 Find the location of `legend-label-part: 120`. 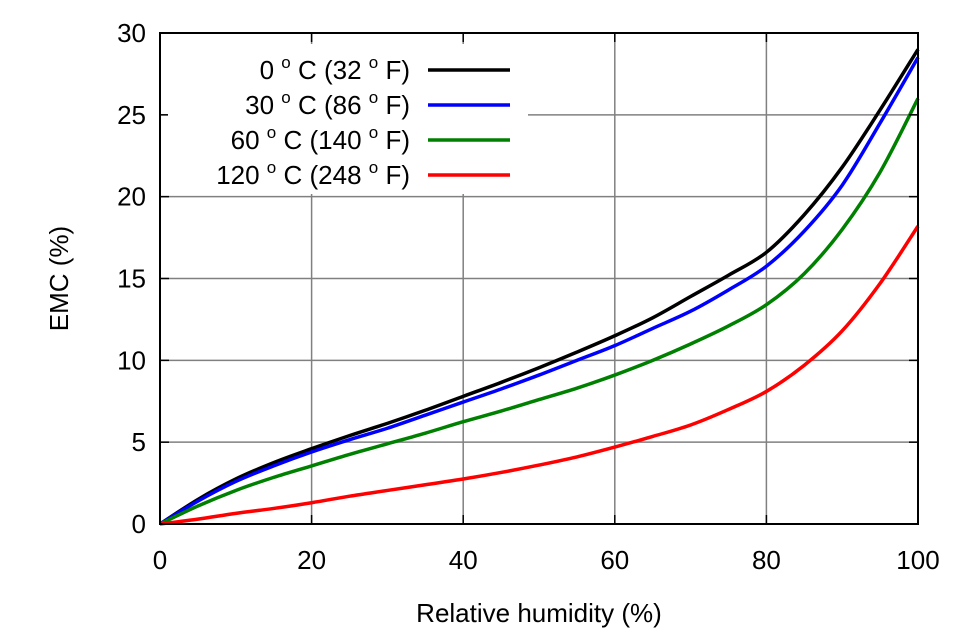

legend-label-part: 120 is located at coordinates (241, 175).